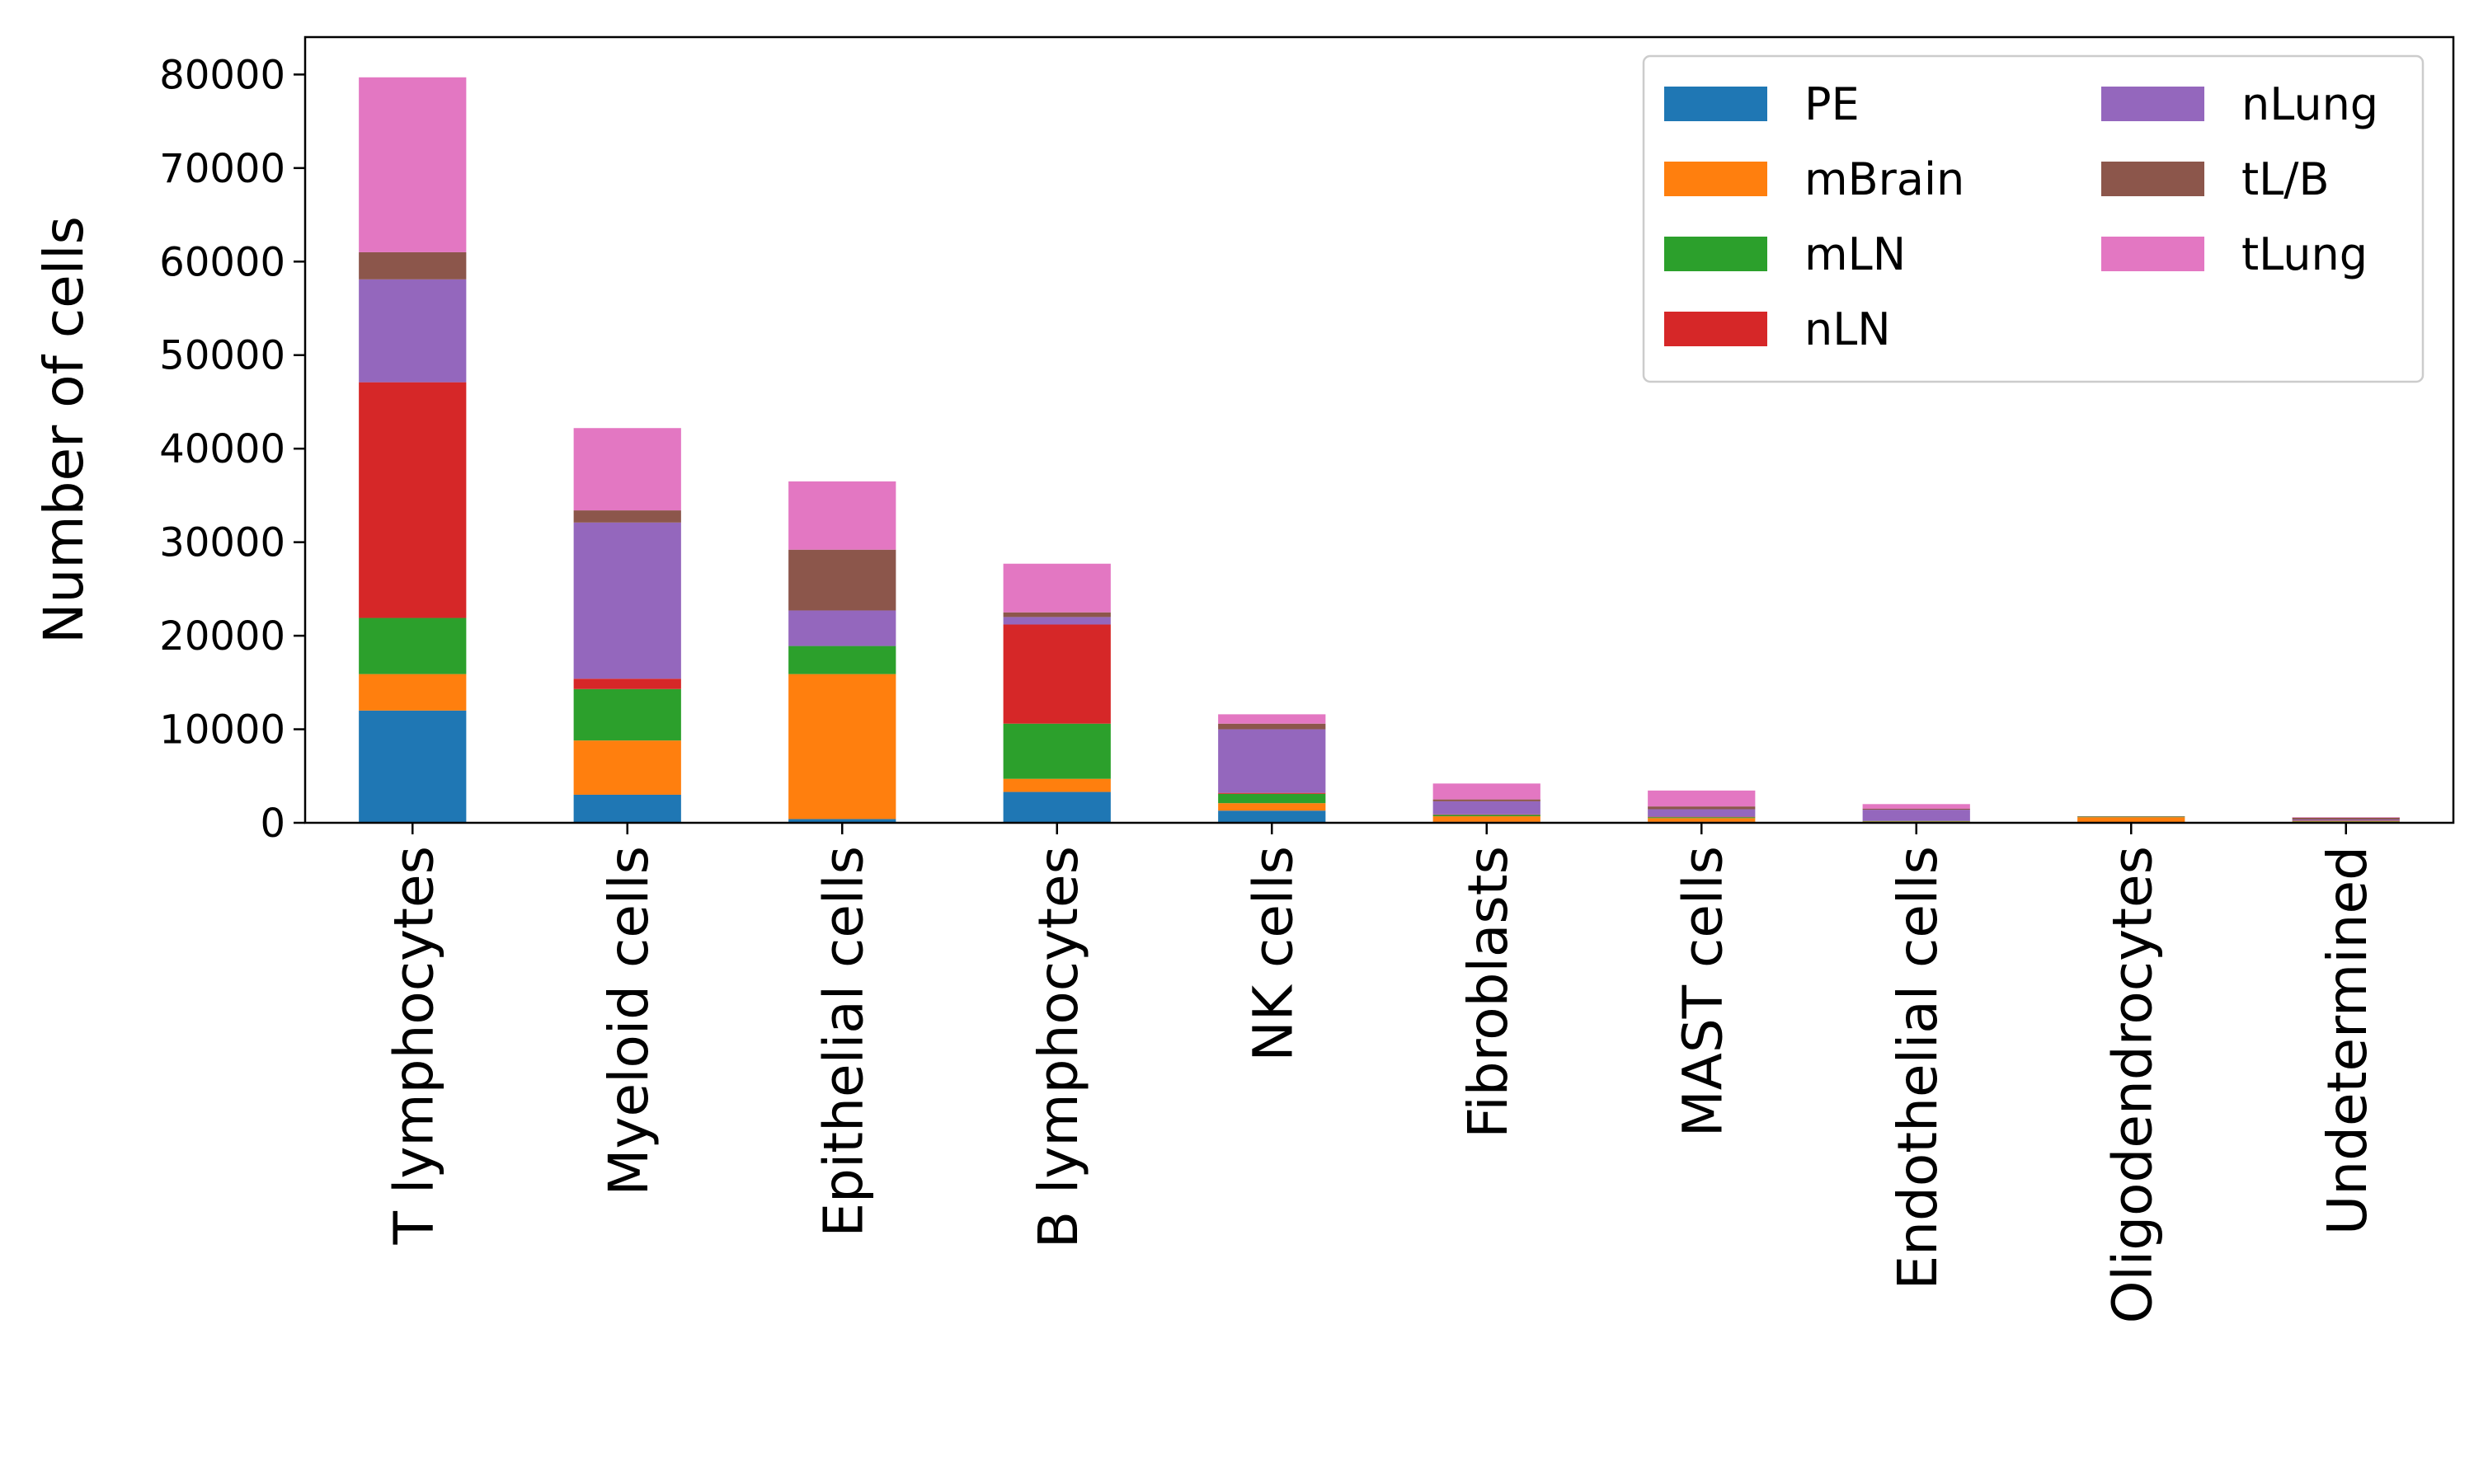 This screenshot has width=2474, height=1484. I want to click on legend-label: tL/B, so click(2285, 179).